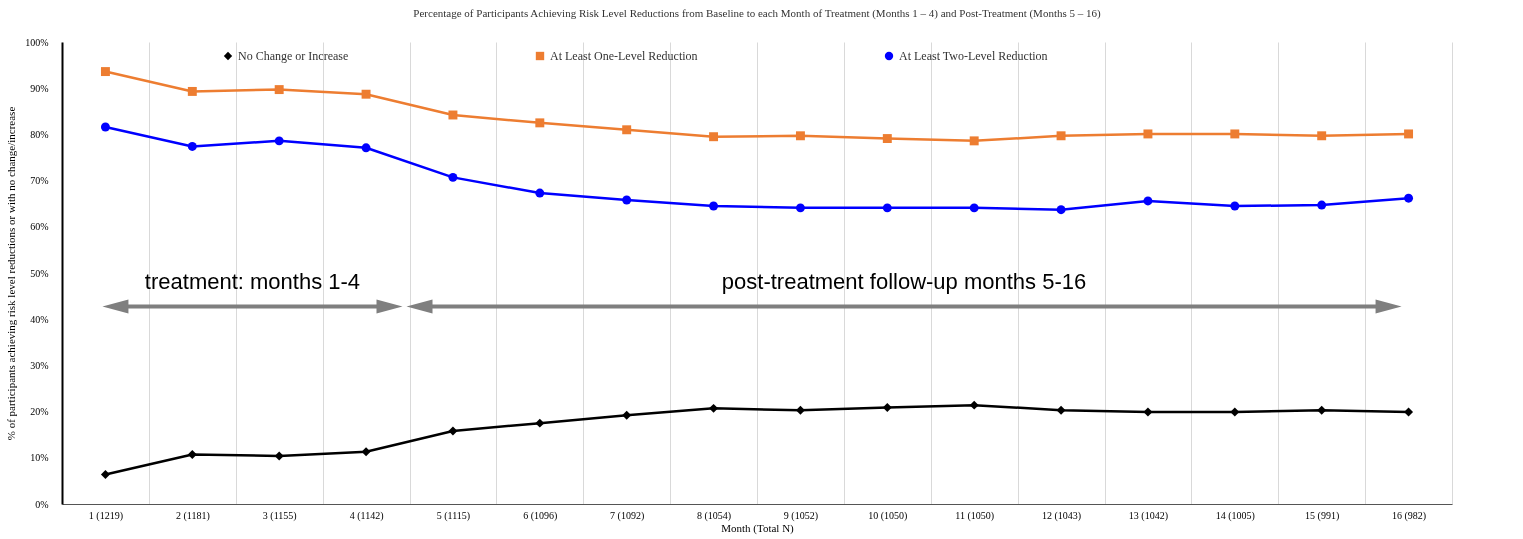 This screenshot has width=1523, height=539. Describe the element at coordinates (39, 273) in the screenshot. I see `y-tick-label: 50%` at that location.